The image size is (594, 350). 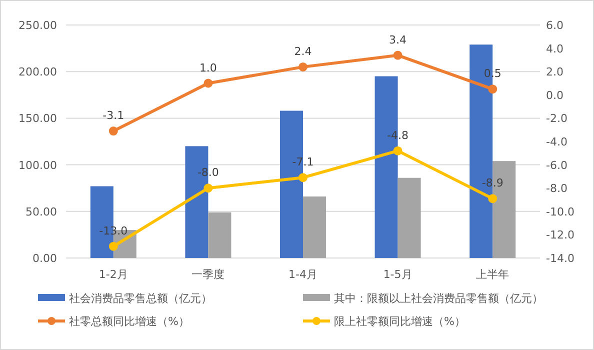 What do you see at coordinates (208, 67) in the screenshot?
I see `data-label: 1.0` at bounding box center [208, 67].